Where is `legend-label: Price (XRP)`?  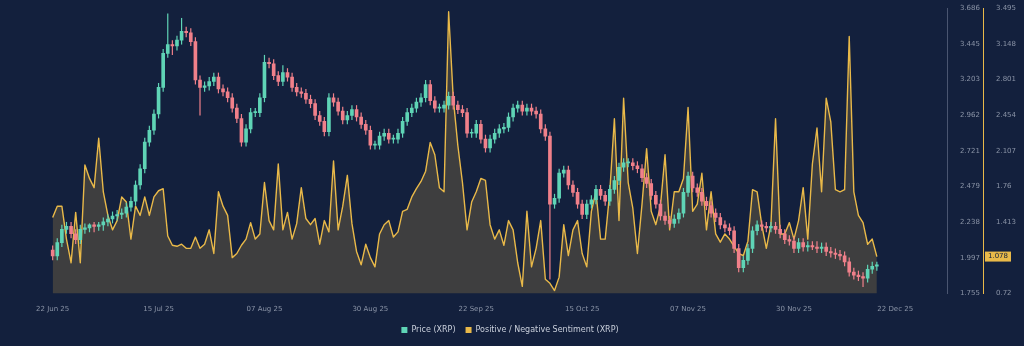
legend-label: Price (XRP) is located at coordinates (433, 330).